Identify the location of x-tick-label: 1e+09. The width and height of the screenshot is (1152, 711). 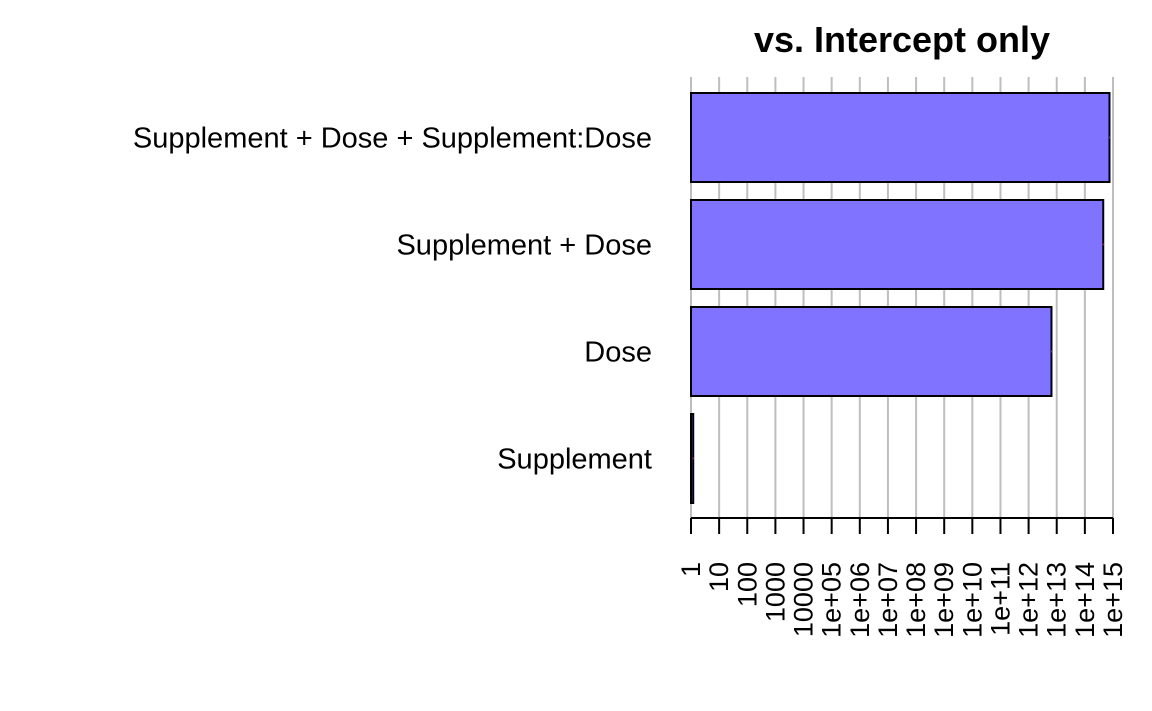
(944, 600).